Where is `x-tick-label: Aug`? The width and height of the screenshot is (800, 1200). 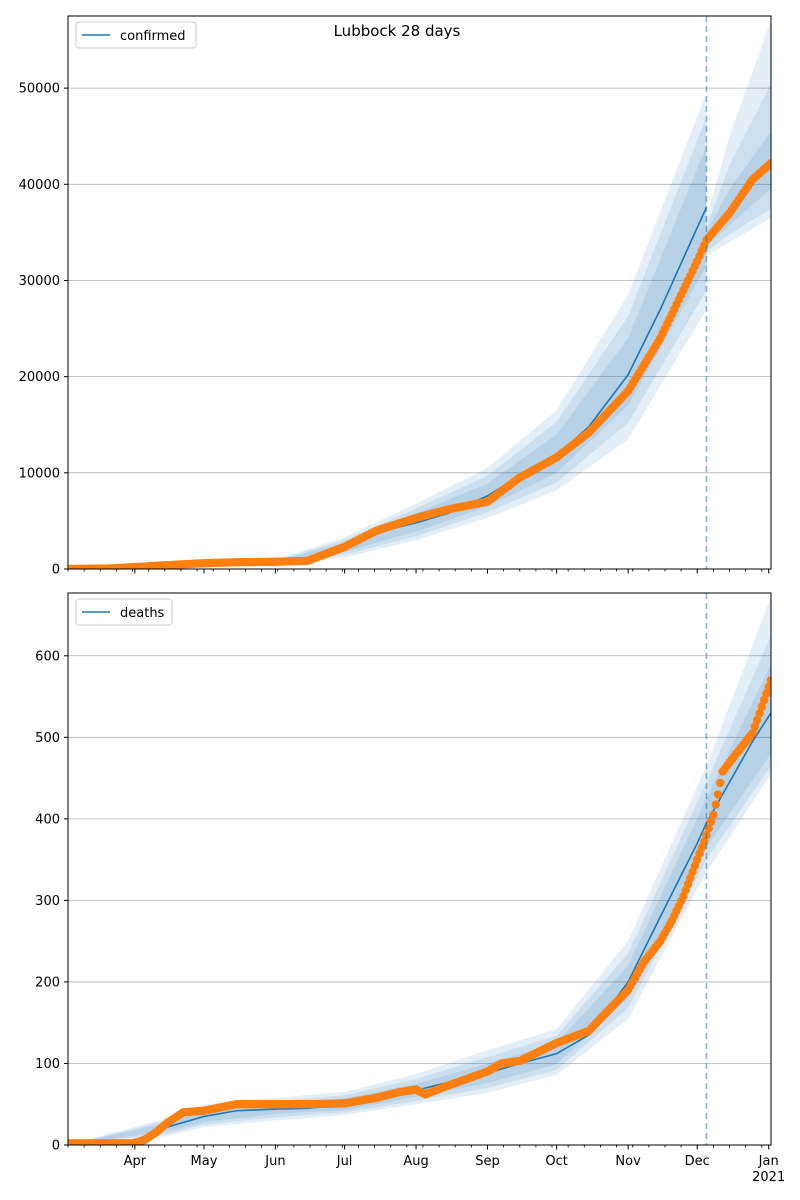 x-tick-label: Aug is located at coordinates (415, 1161).